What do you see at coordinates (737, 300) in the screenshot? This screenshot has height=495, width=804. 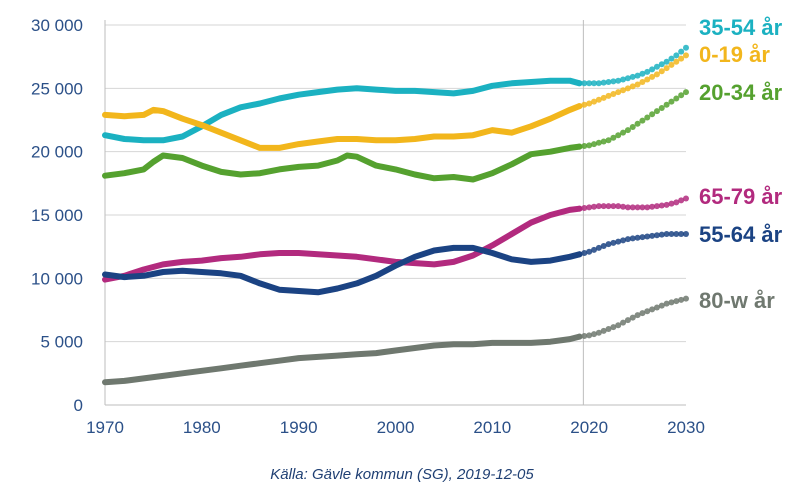 I see `series-label: 80-w år` at bounding box center [737, 300].